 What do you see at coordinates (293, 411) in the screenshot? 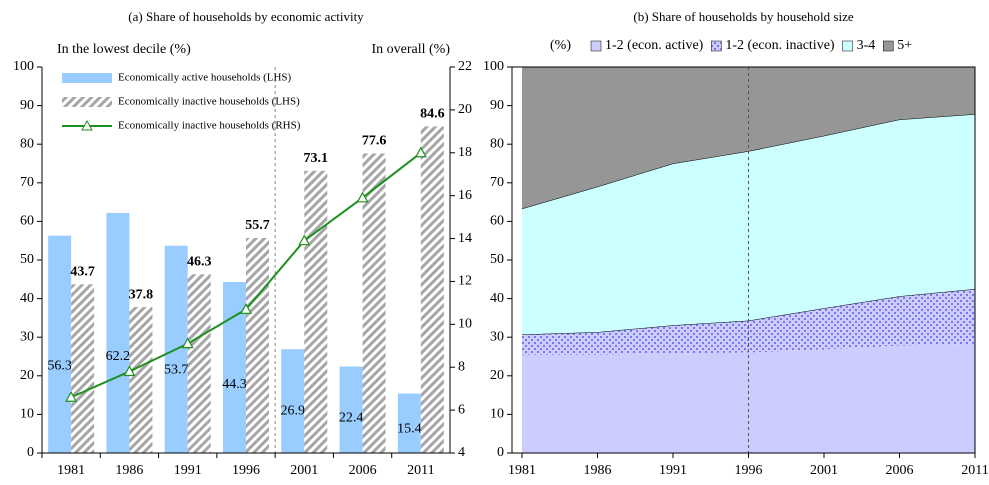
I see `value-label: 26.9` at bounding box center [293, 411].